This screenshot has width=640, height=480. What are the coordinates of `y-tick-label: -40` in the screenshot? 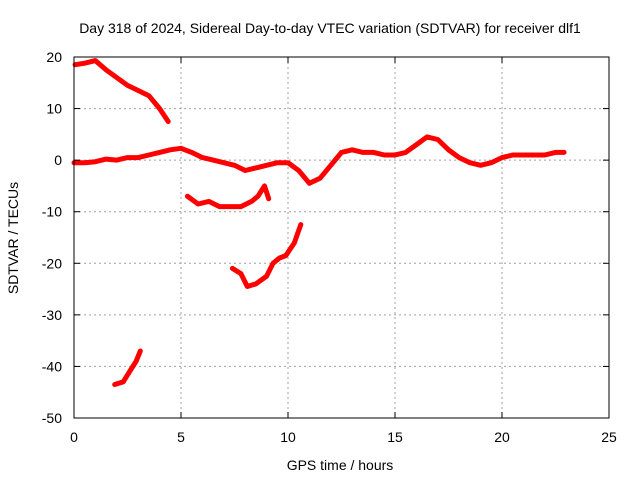 It's located at (52, 366).